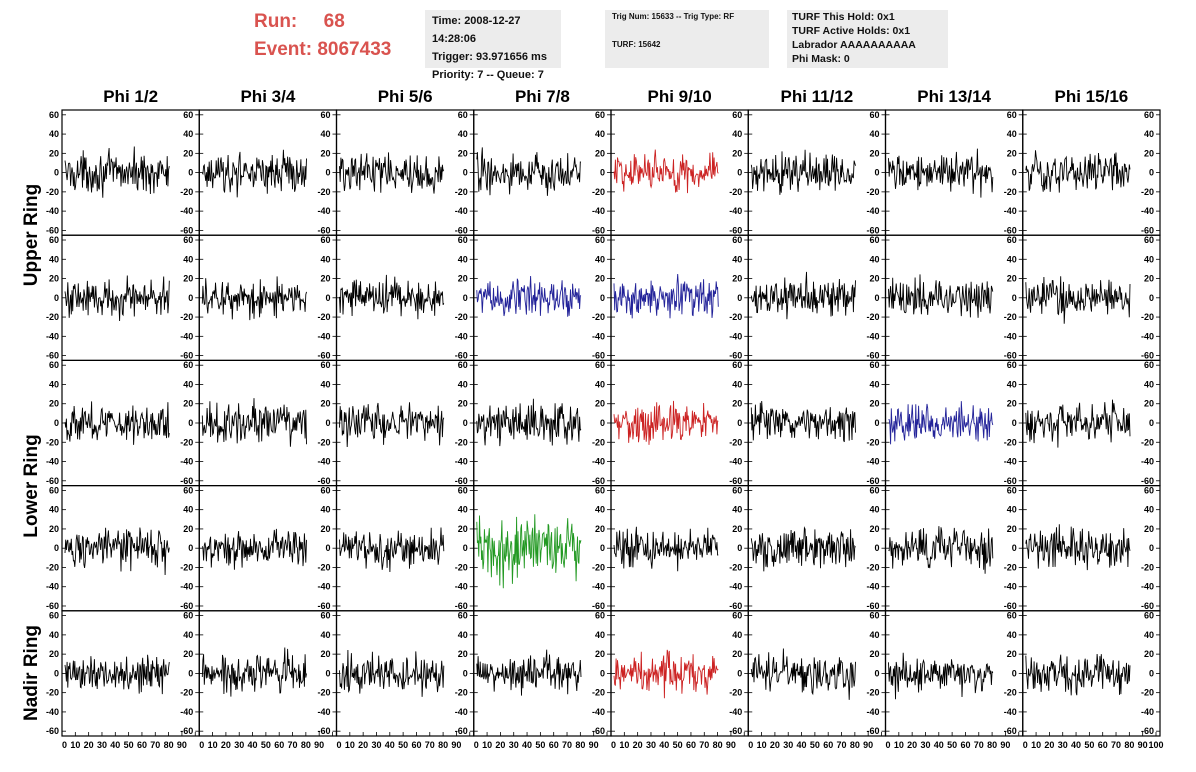 The image size is (1196, 772). What do you see at coordinates (354, 49) in the screenshot?
I see `event-value: 8067433` at bounding box center [354, 49].